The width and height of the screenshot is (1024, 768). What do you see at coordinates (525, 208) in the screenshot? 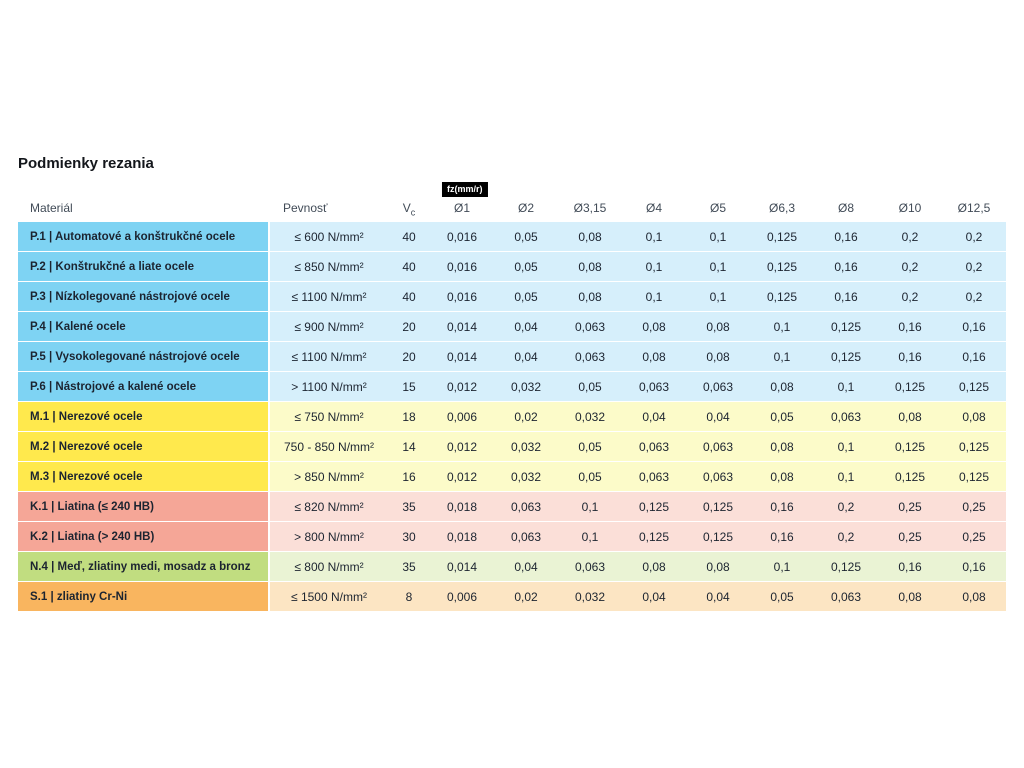
I see `column-header-d2: Ø2` at bounding box center [525, 208].